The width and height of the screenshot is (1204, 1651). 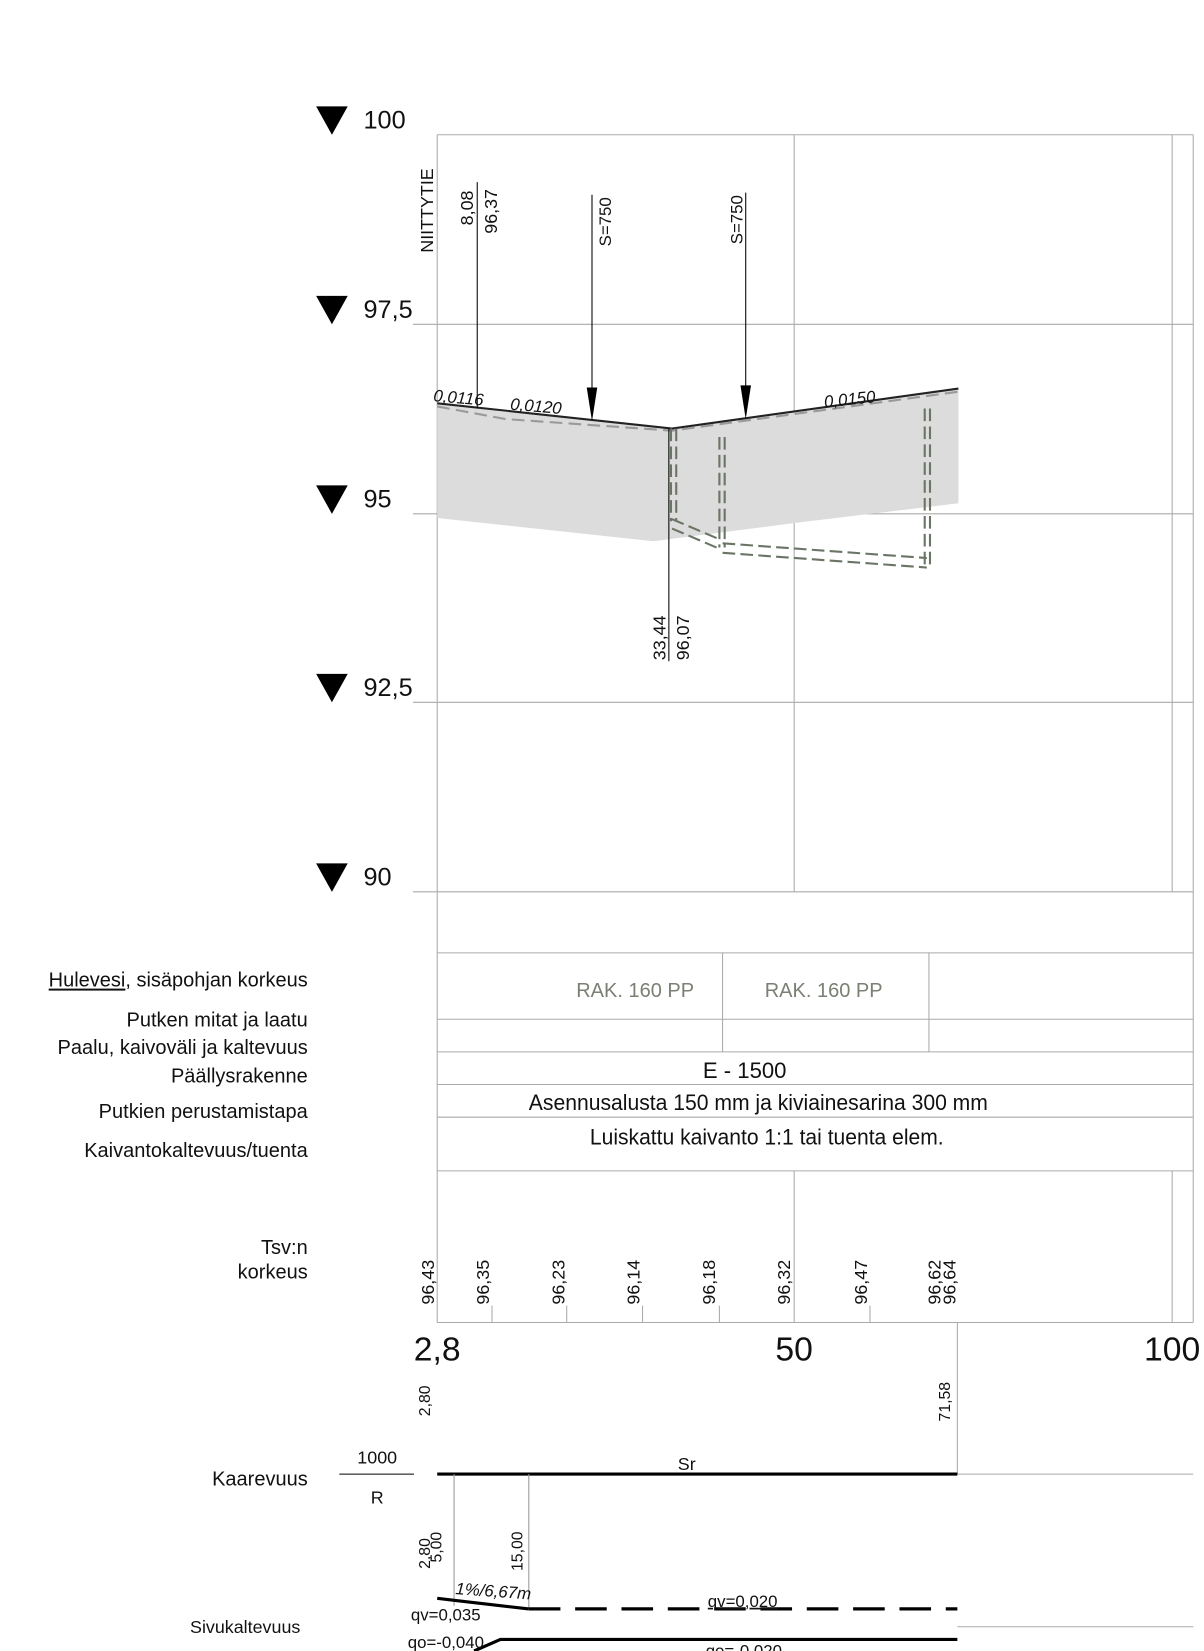 What do you see at coordinates (745, 1070) in the screenshot?
I see `pavement: E - 1500` at bounding box center [745, 1070].